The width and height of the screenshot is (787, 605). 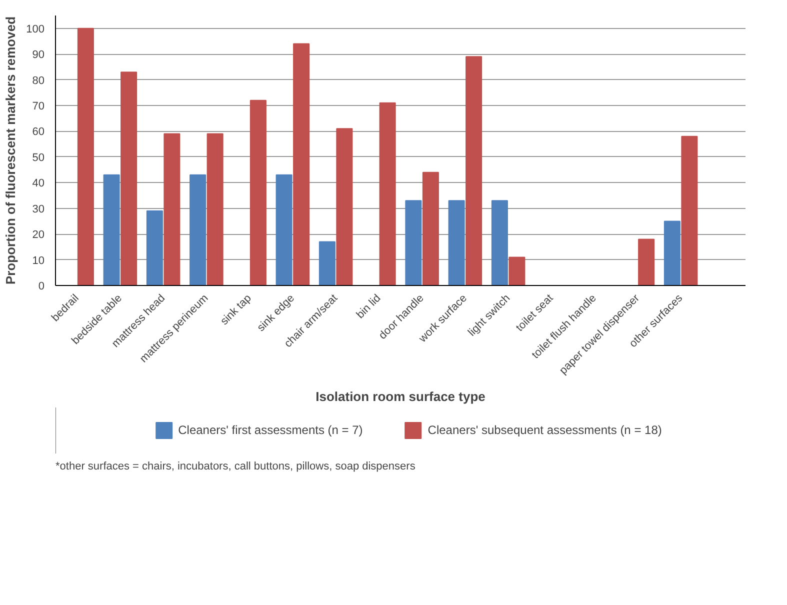 What do you see at coordinates (401, 396) in the screenshot?
I see `x-axis-title: Isolation room surface type` at bounding box center [401, 396].